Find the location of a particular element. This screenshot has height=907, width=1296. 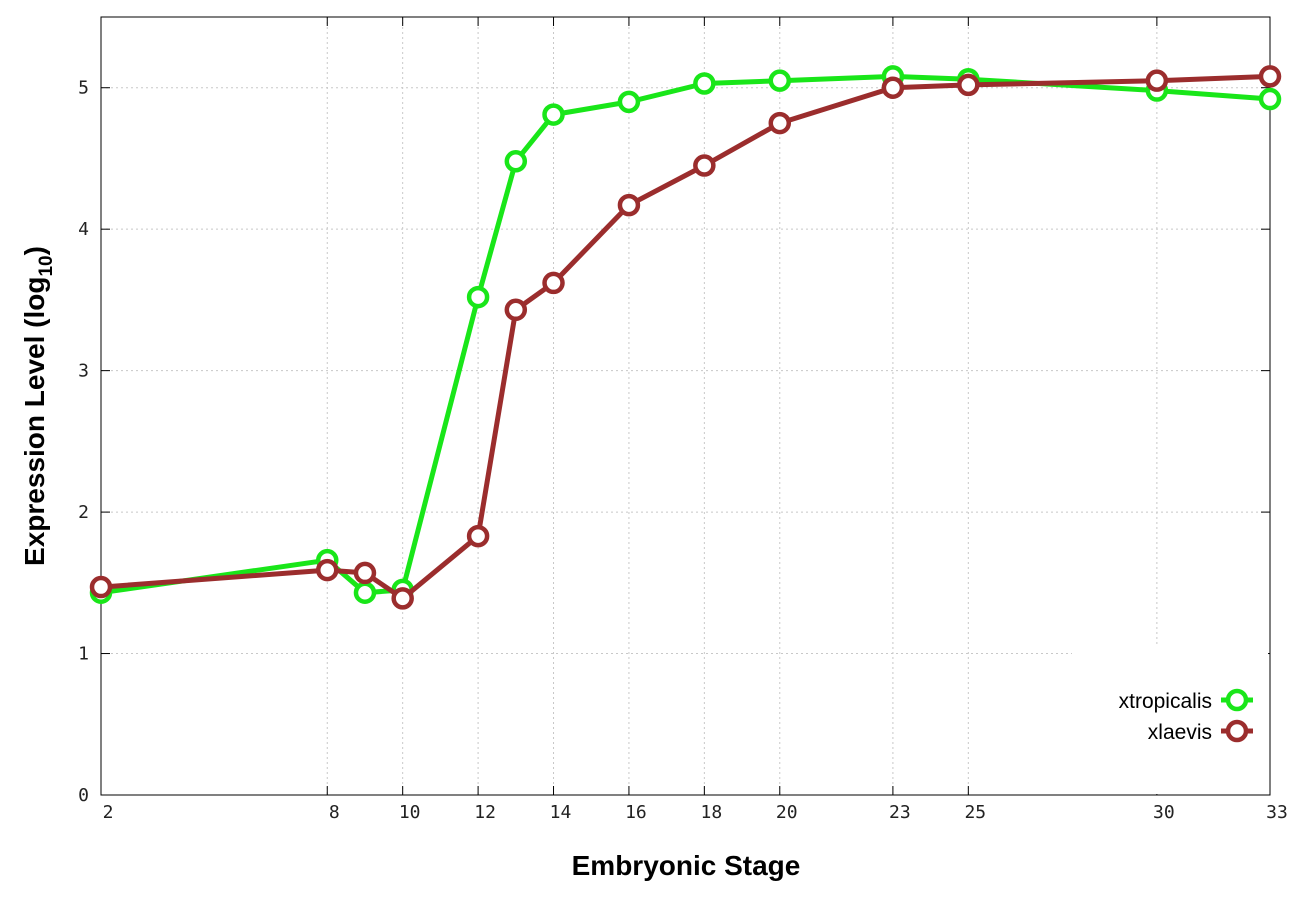

x-tick-label: 33 is located at coordinates (1277, 812).